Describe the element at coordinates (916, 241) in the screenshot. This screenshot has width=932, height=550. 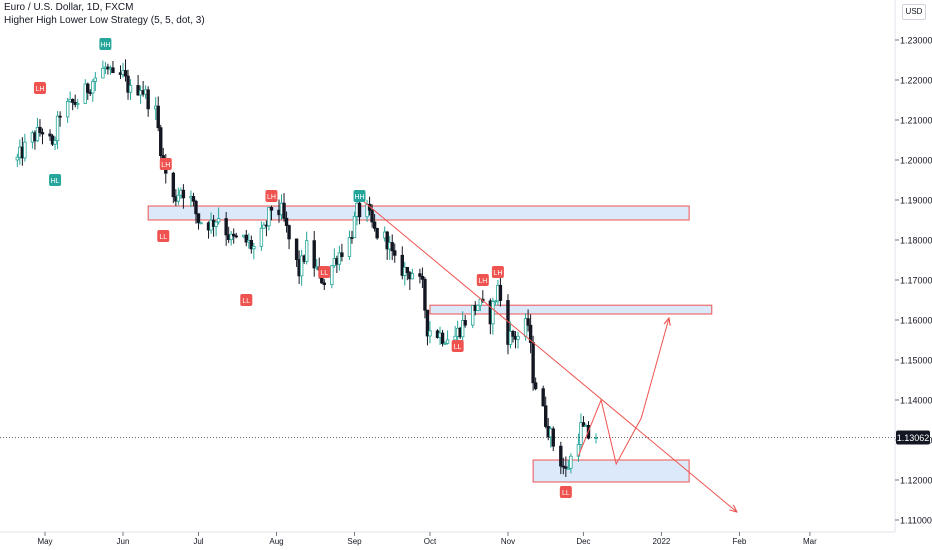
I see `y-tick-label: 1.18000` at that location.